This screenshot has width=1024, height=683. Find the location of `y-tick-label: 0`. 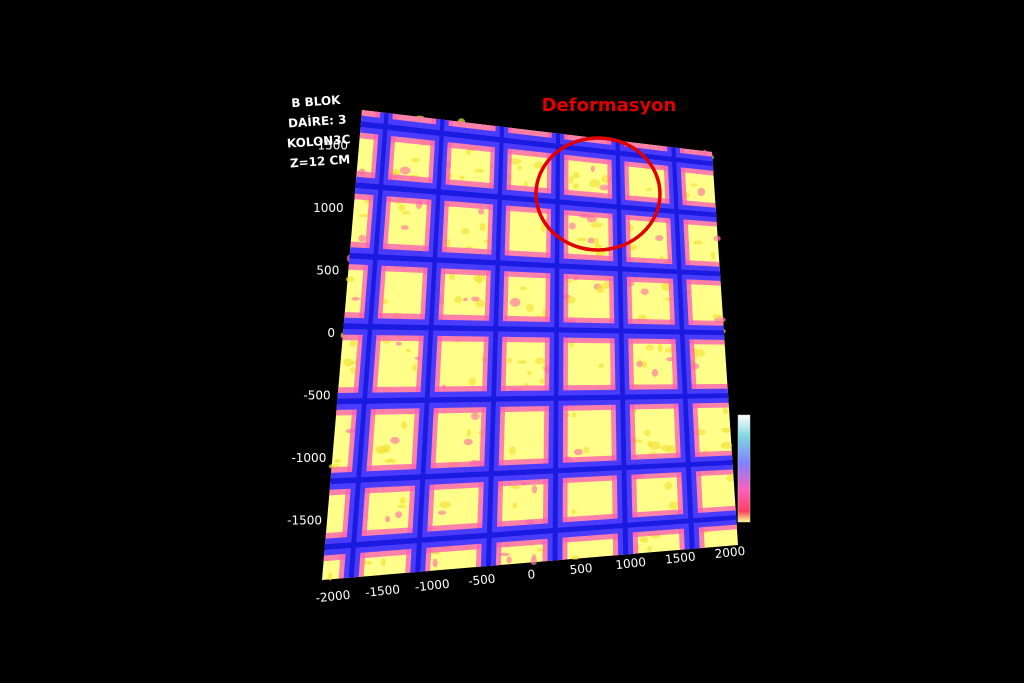

y-tick-label: 0 is located at coordinates (331, 333).